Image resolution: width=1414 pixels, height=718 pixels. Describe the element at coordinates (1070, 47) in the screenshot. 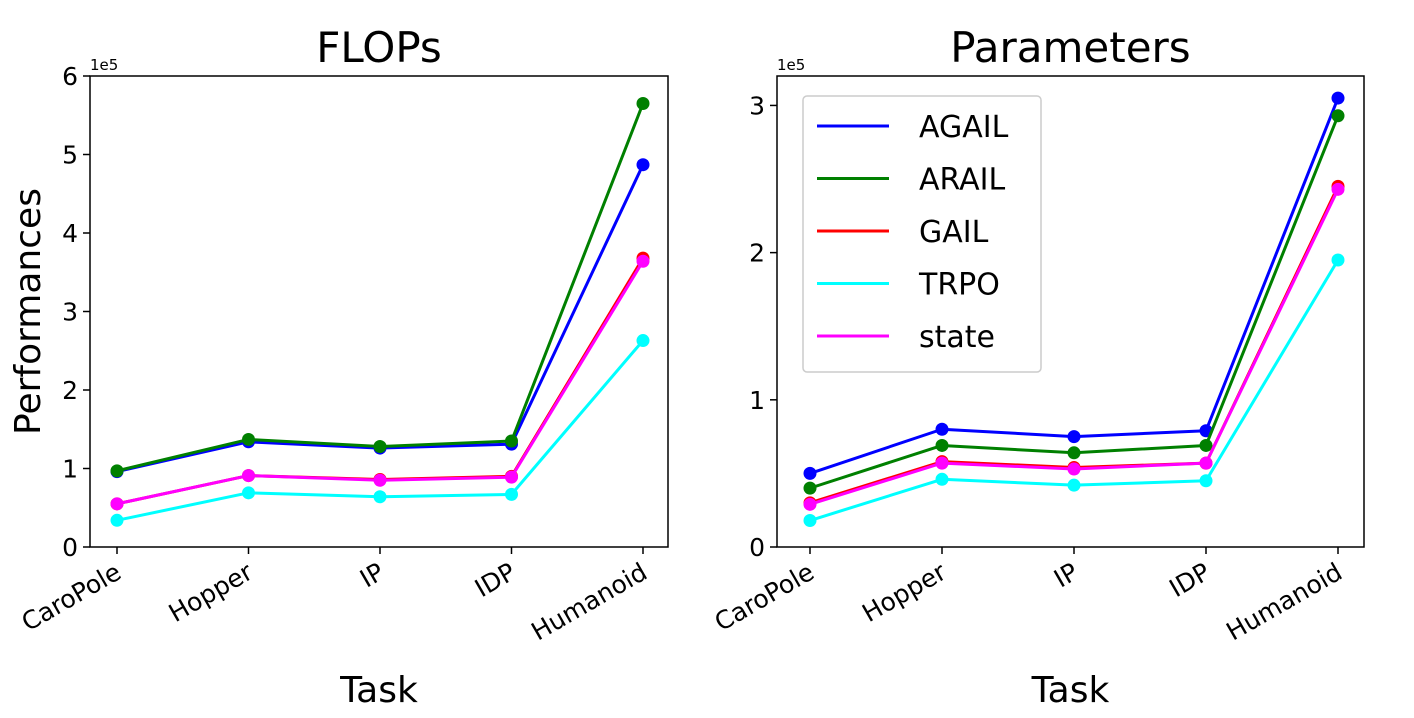

I see `chart-title: Parameters` at that location.